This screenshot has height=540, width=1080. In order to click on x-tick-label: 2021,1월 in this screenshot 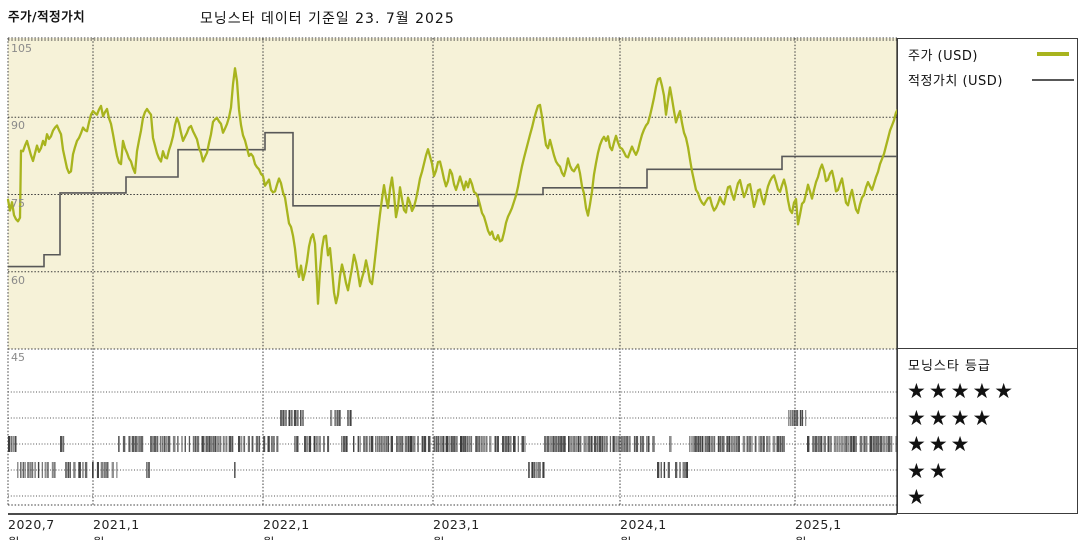, I will do `click(116, 528)`.